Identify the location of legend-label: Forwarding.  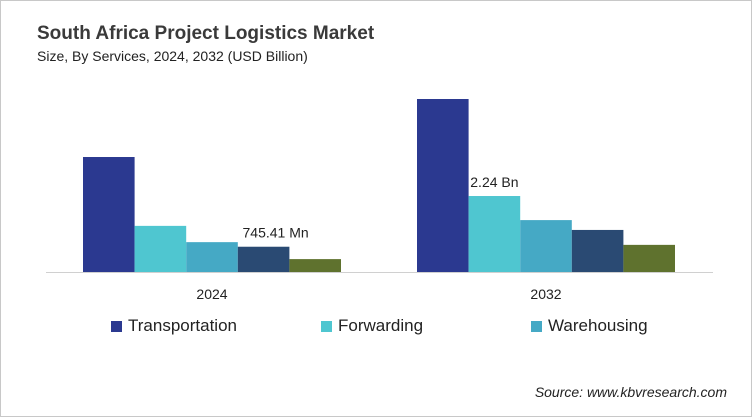
(381, 325).